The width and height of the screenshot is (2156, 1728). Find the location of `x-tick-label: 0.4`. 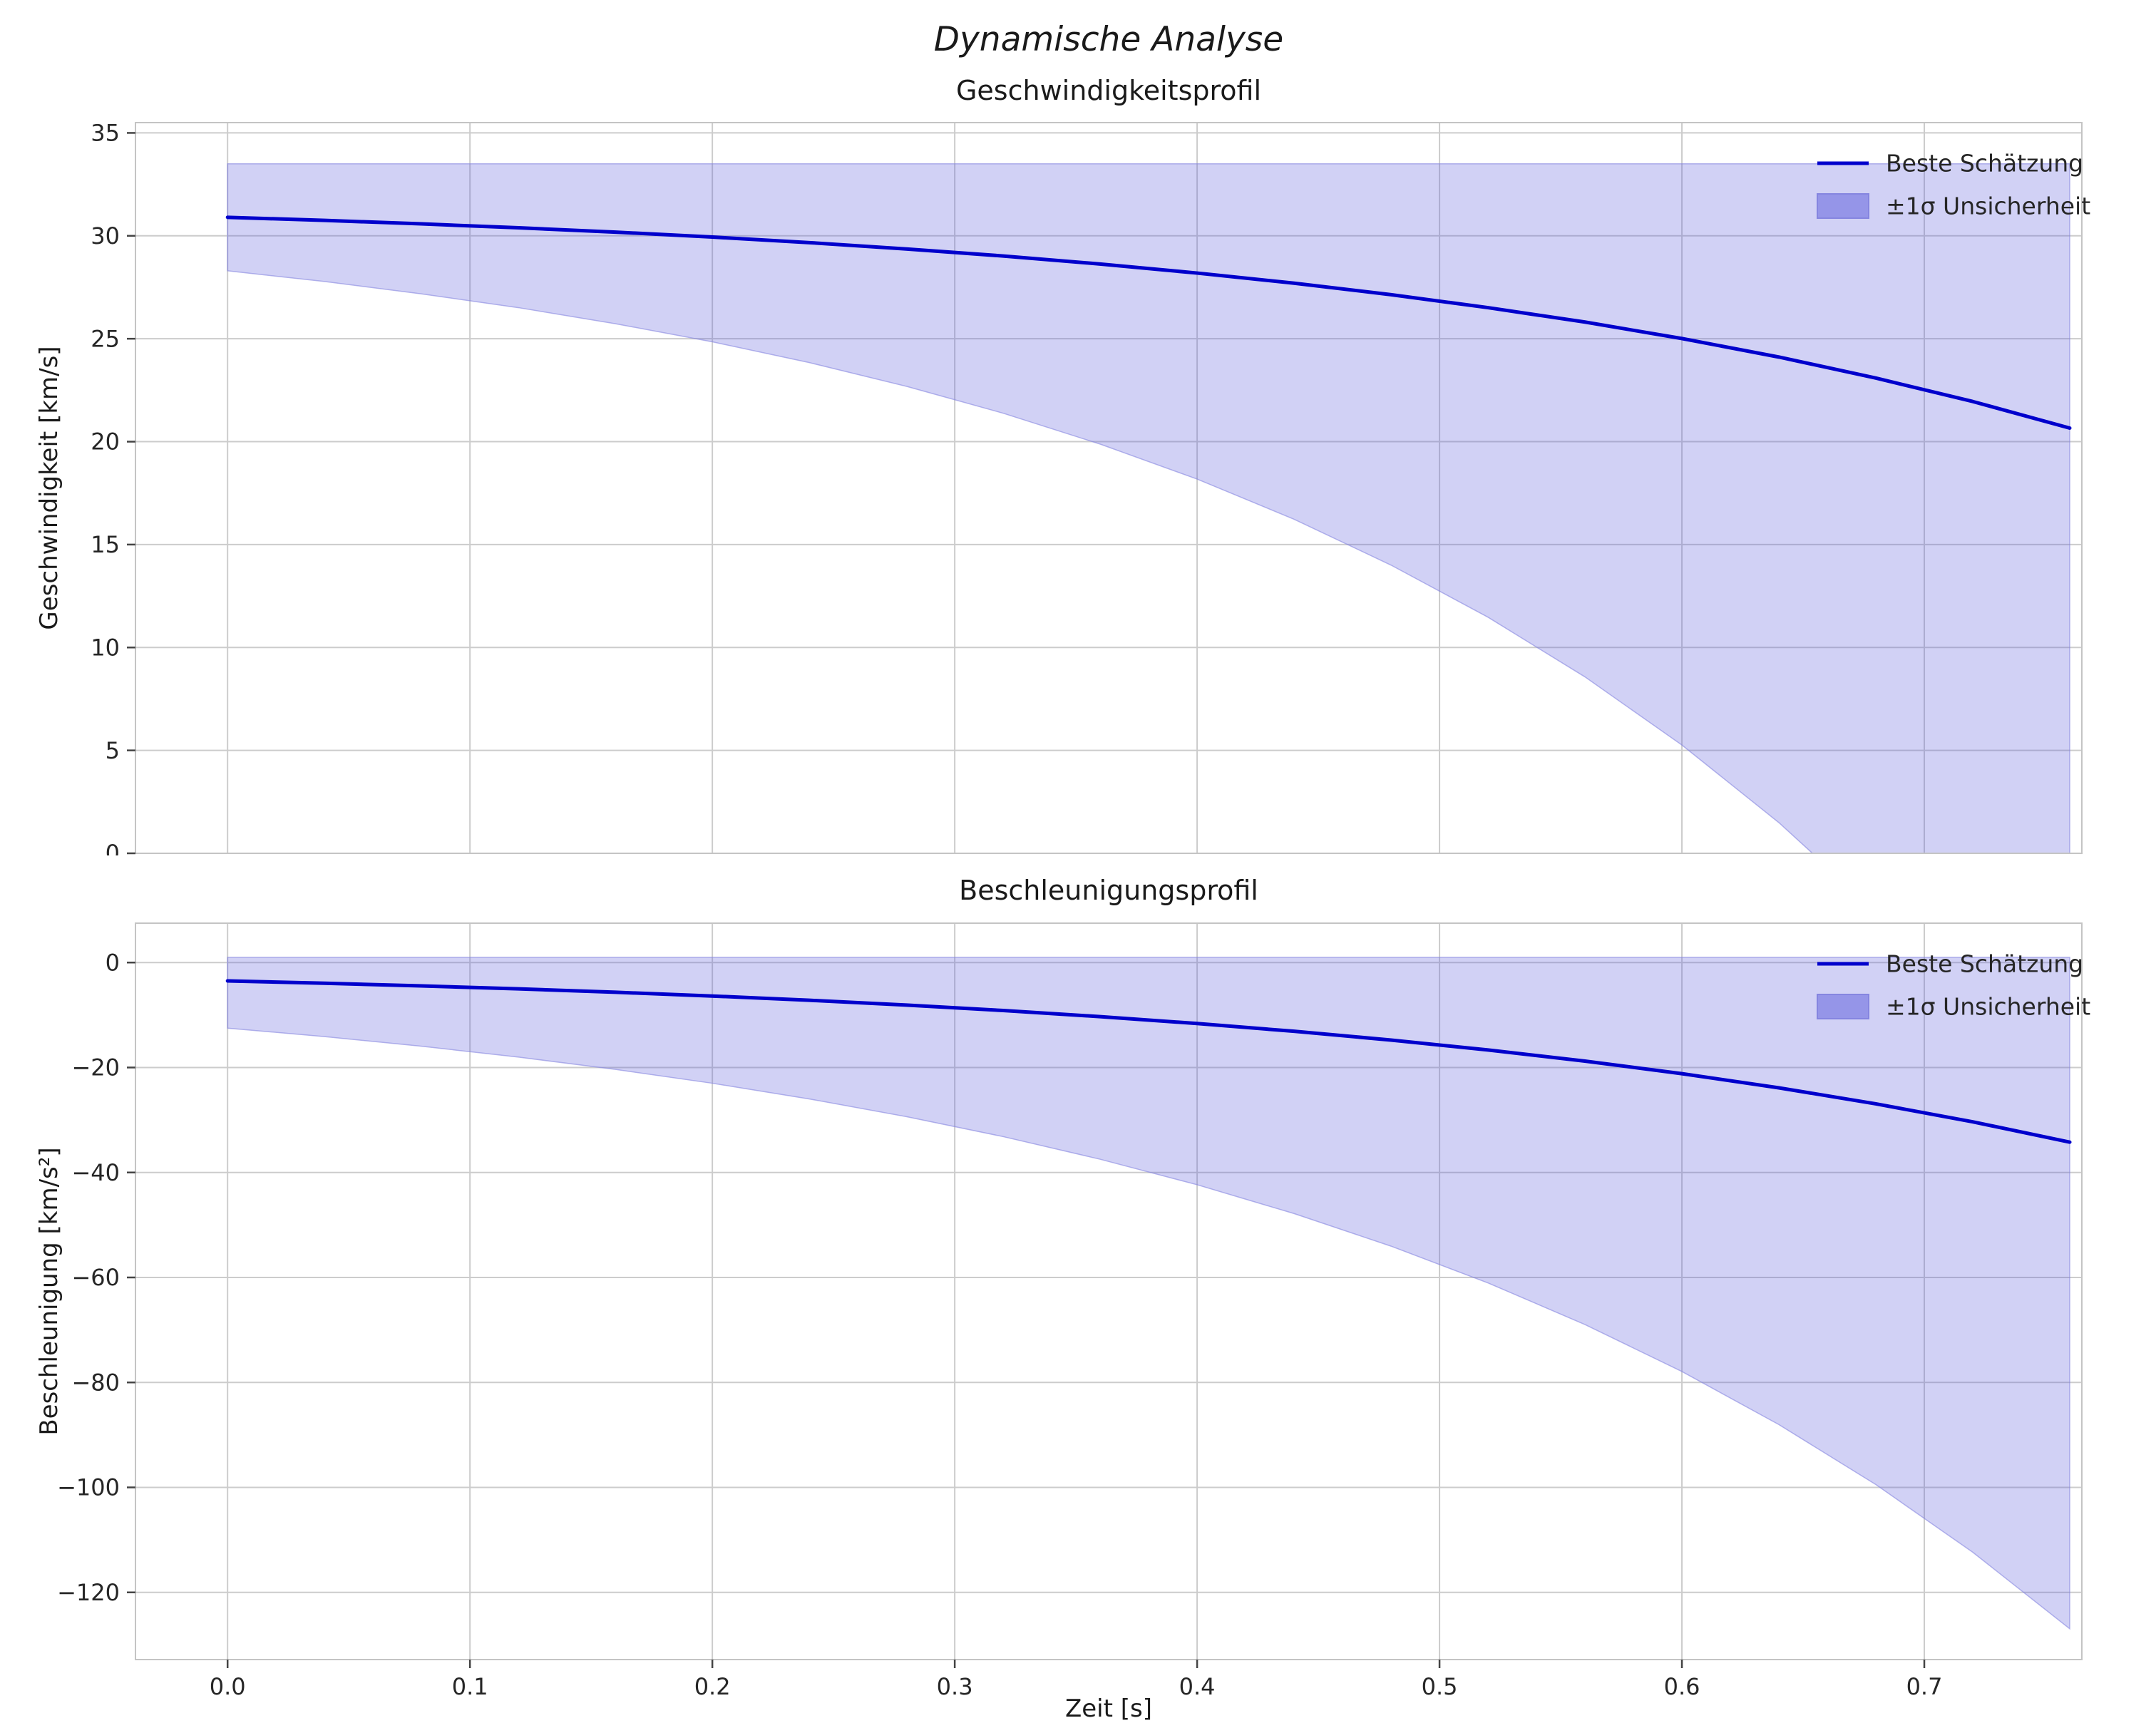

x-tick-label: 0.4 is located at coordinates (1197, 1686).